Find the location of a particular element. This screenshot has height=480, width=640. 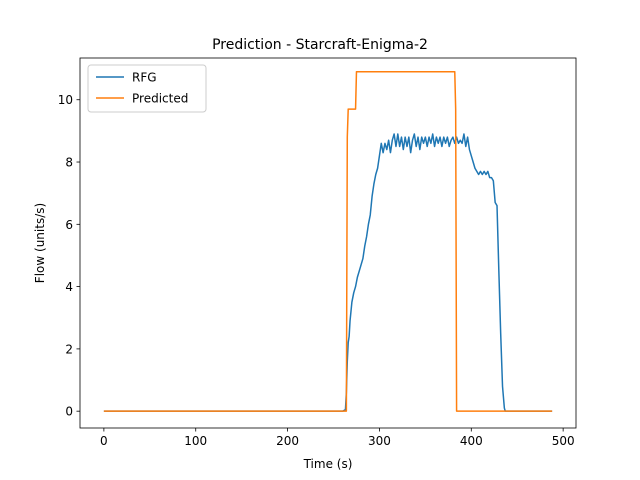

y-tick-label: 4 is located at coordinates (69, 287).